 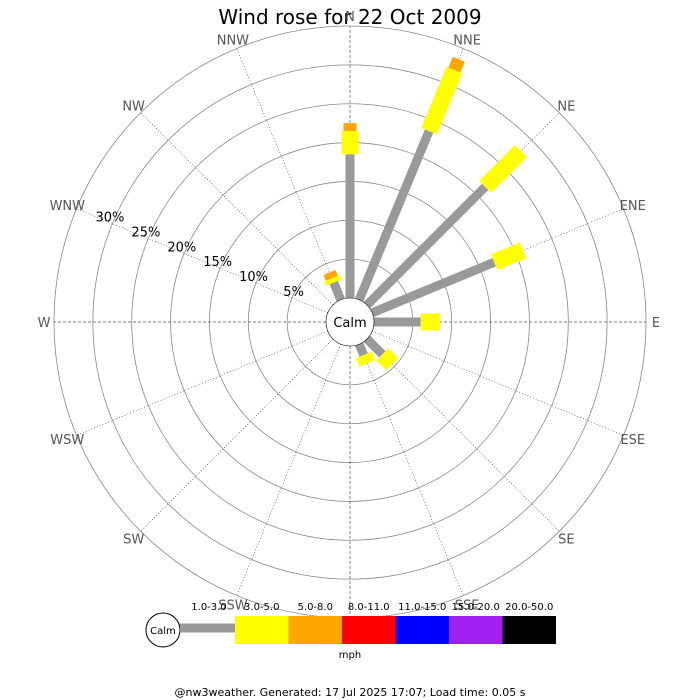 I want to click on legend-unit: mph, so click(x=350, y=655).